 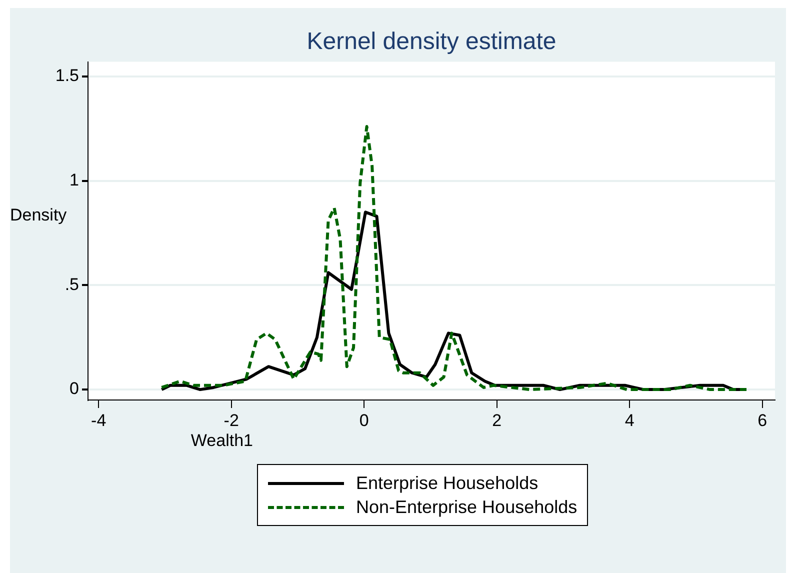 I want to click on x-tick-label: -4, so click(x=98, y=420).